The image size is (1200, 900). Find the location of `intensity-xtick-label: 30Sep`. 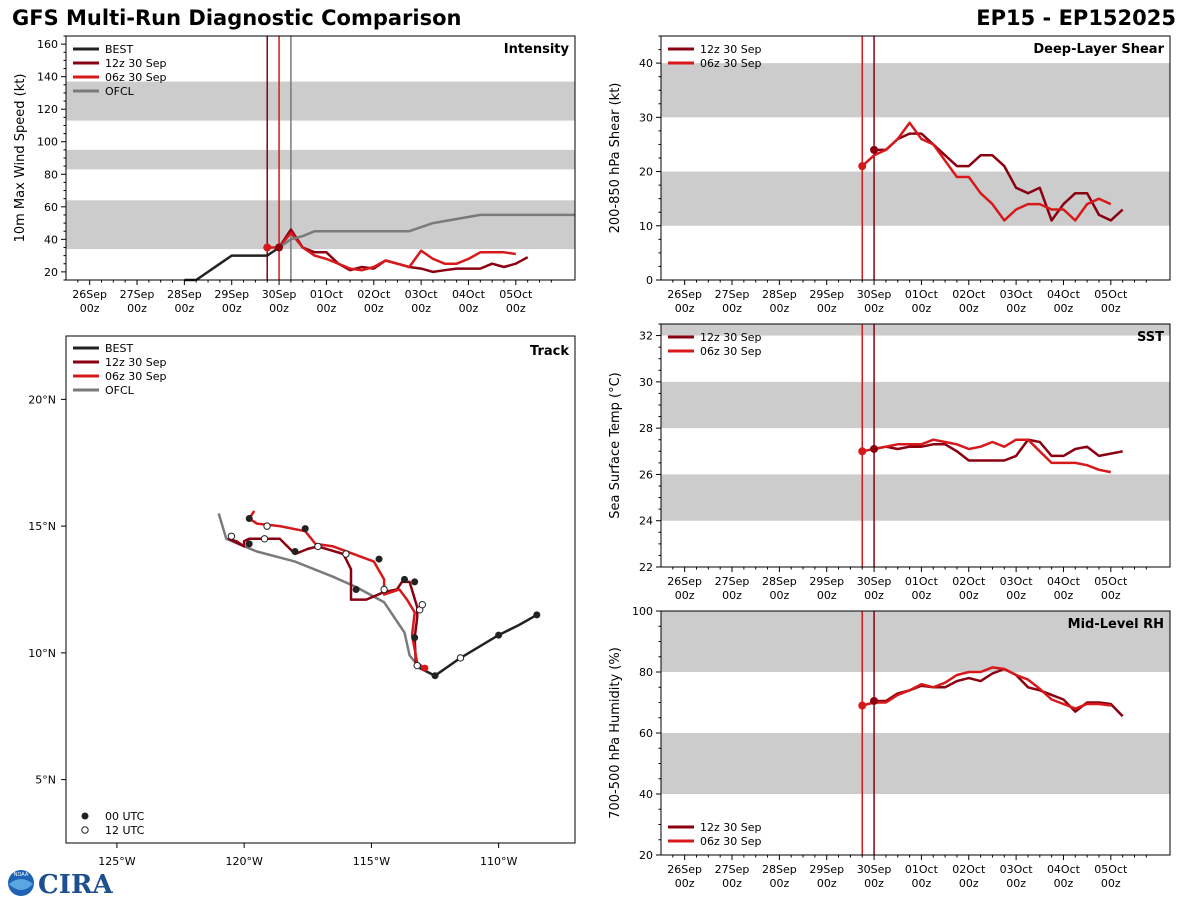

intensity-xtick-label: 30Sep is located at coordinates (279, 294).